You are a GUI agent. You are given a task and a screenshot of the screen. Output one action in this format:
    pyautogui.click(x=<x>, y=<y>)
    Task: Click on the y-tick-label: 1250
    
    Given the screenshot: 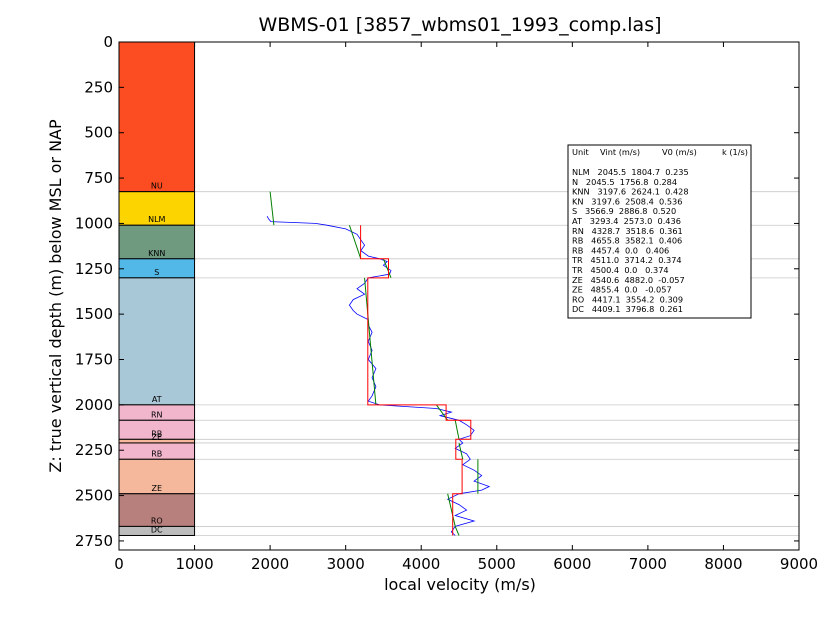 What is the action you would take?
    pyautogui.click(x=94, y=269)
    